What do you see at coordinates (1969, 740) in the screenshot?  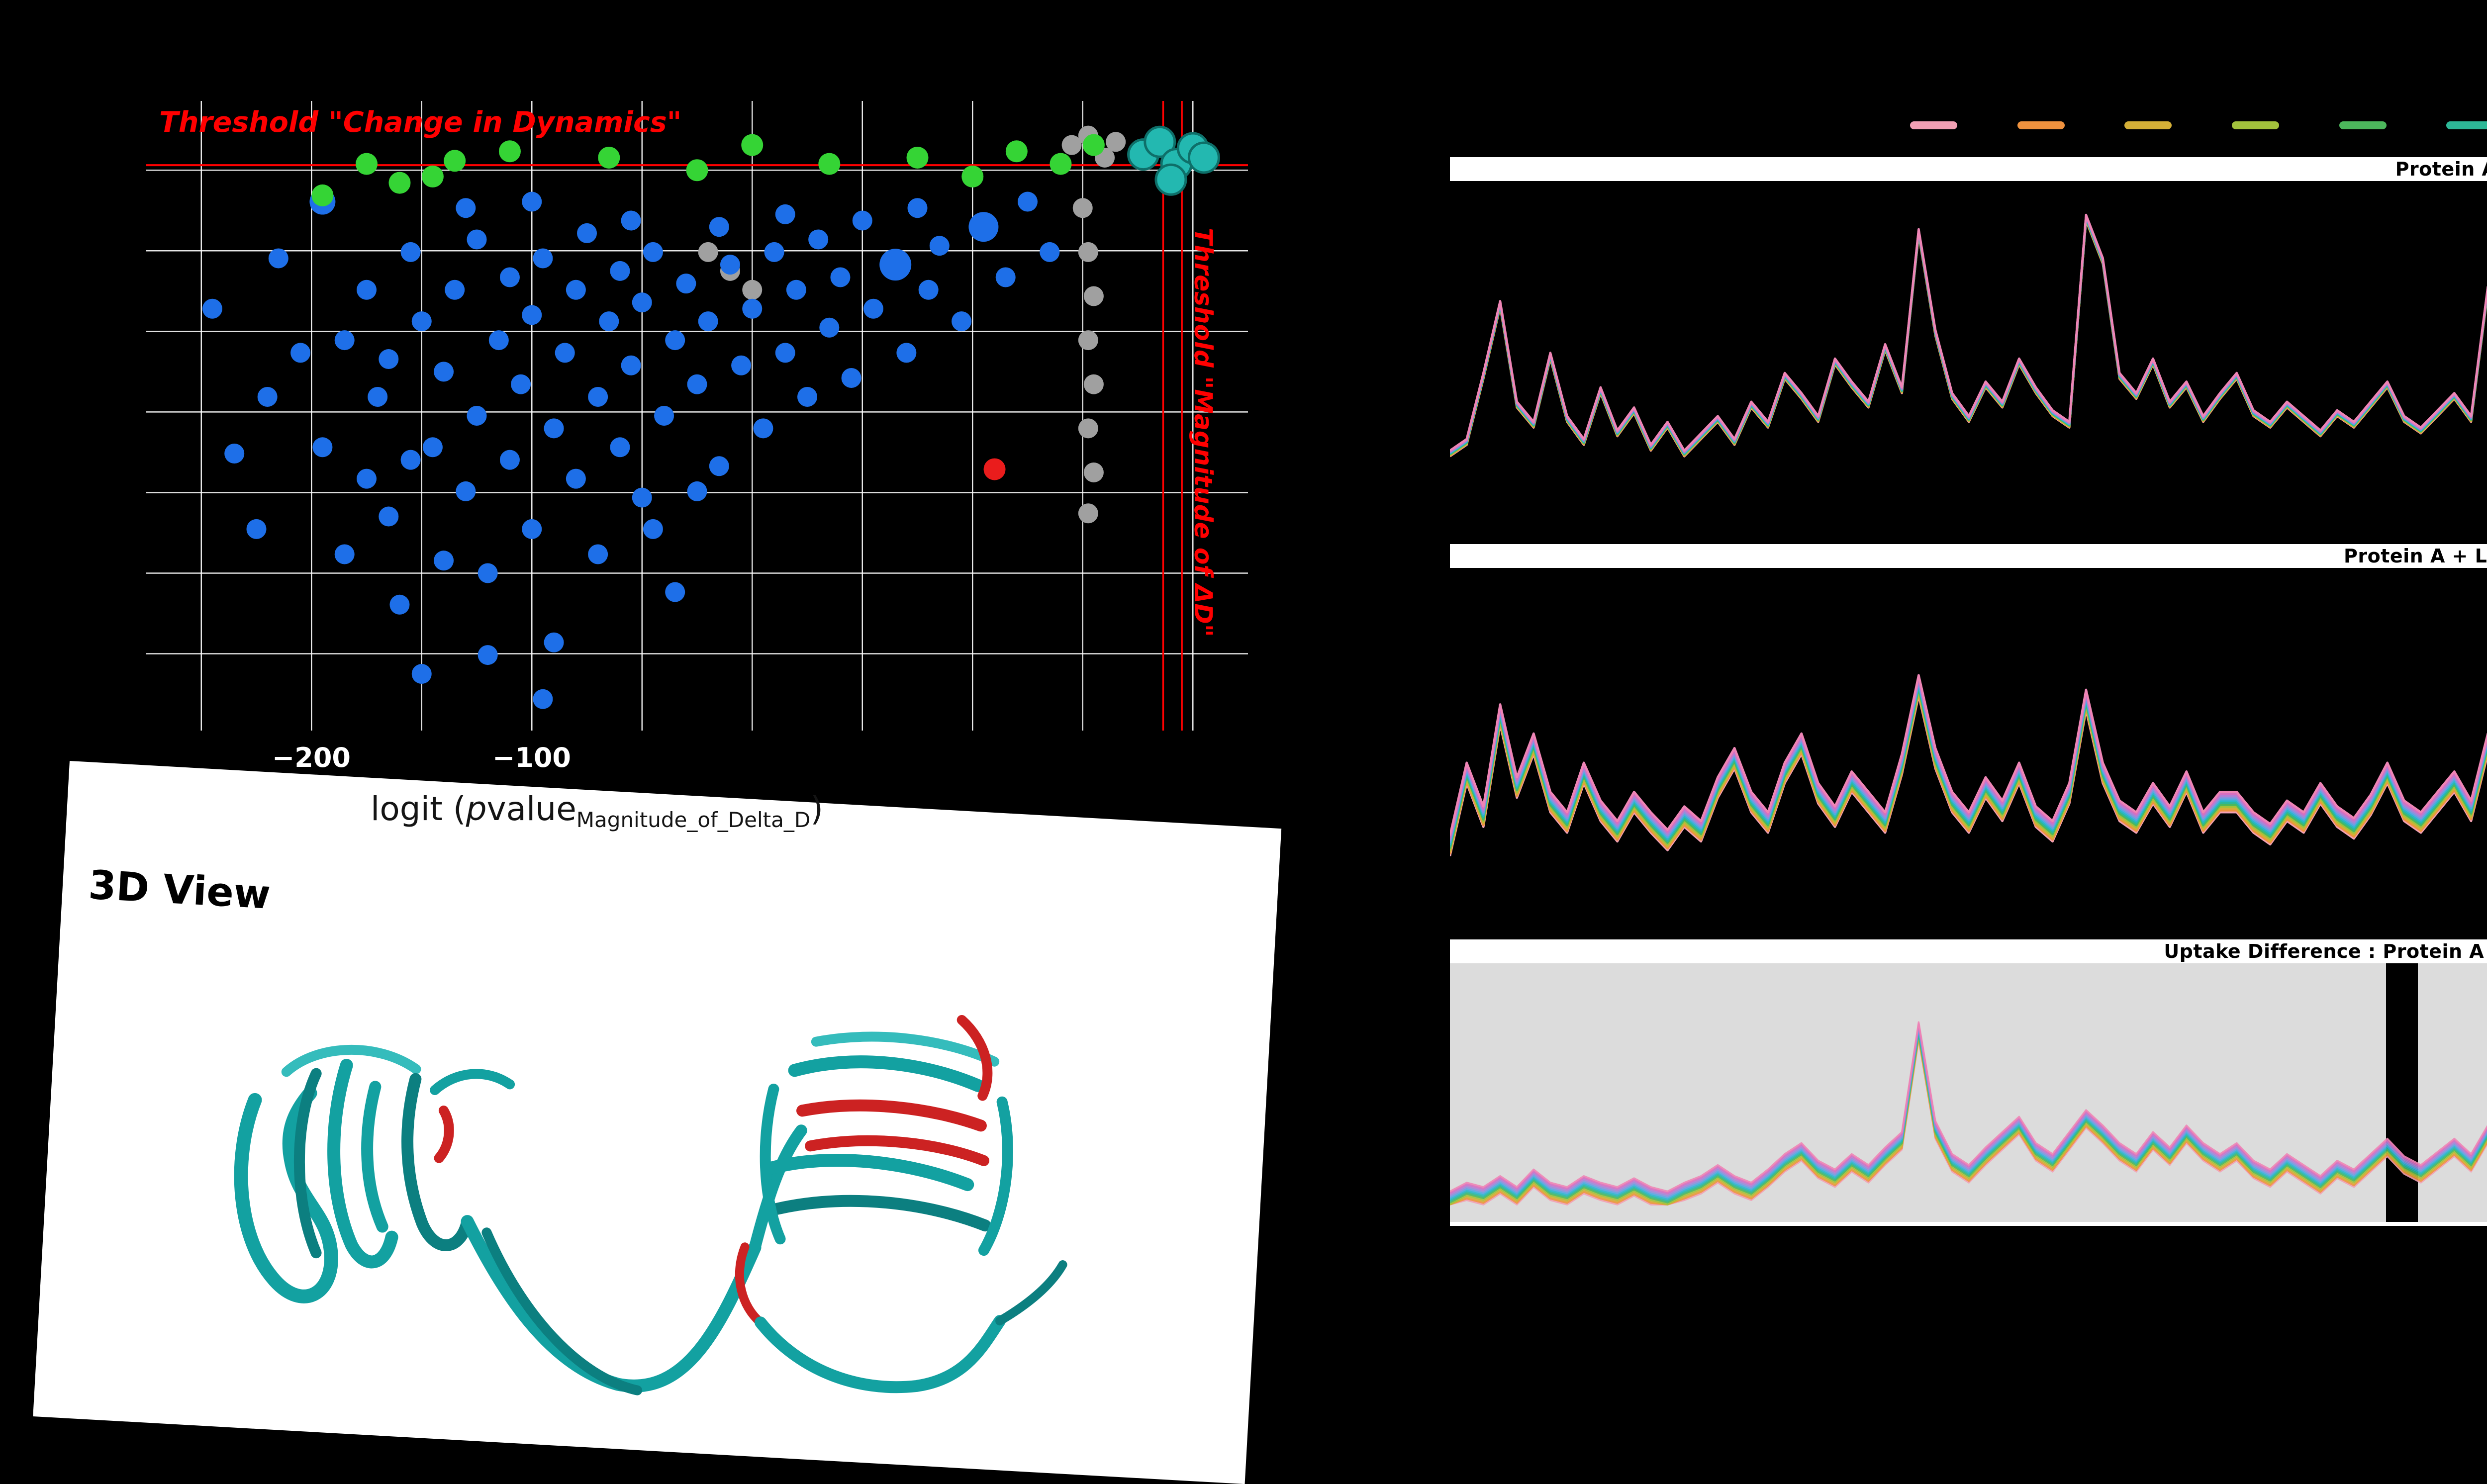 I see `protein-a-ligand-chart` at bounding box center [1969, 740].